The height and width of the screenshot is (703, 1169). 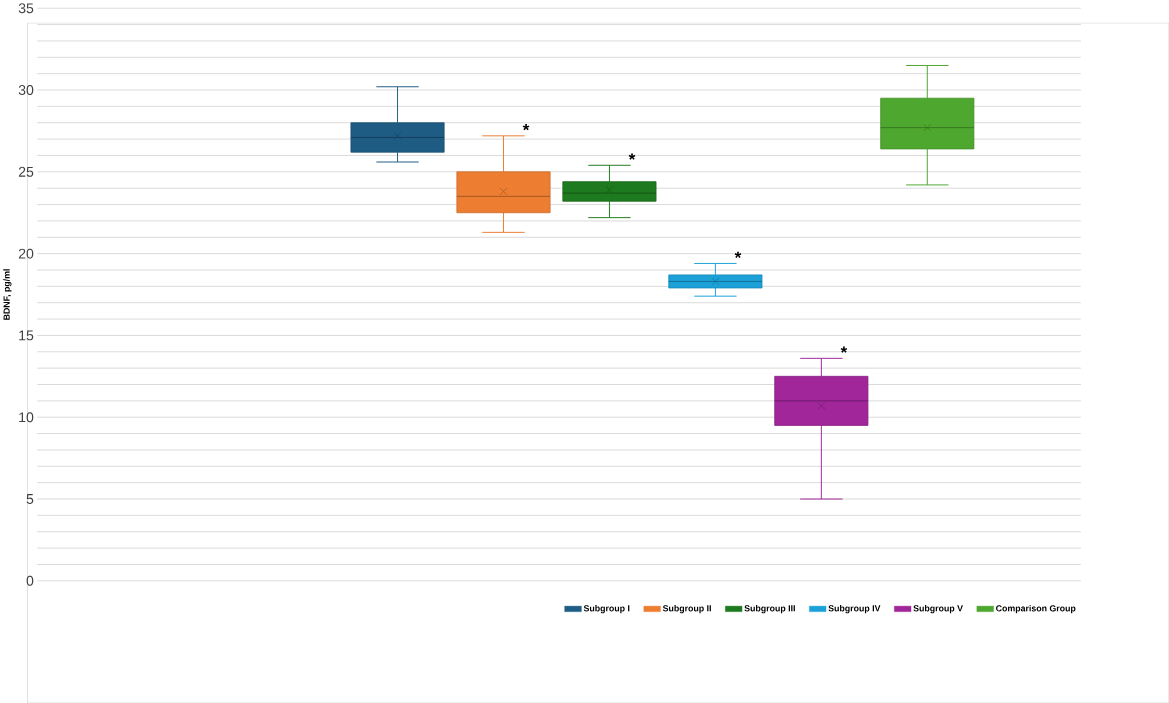 I want to click on y-axis-title: BDNF, pg/ml, so click(x=7, y=294).